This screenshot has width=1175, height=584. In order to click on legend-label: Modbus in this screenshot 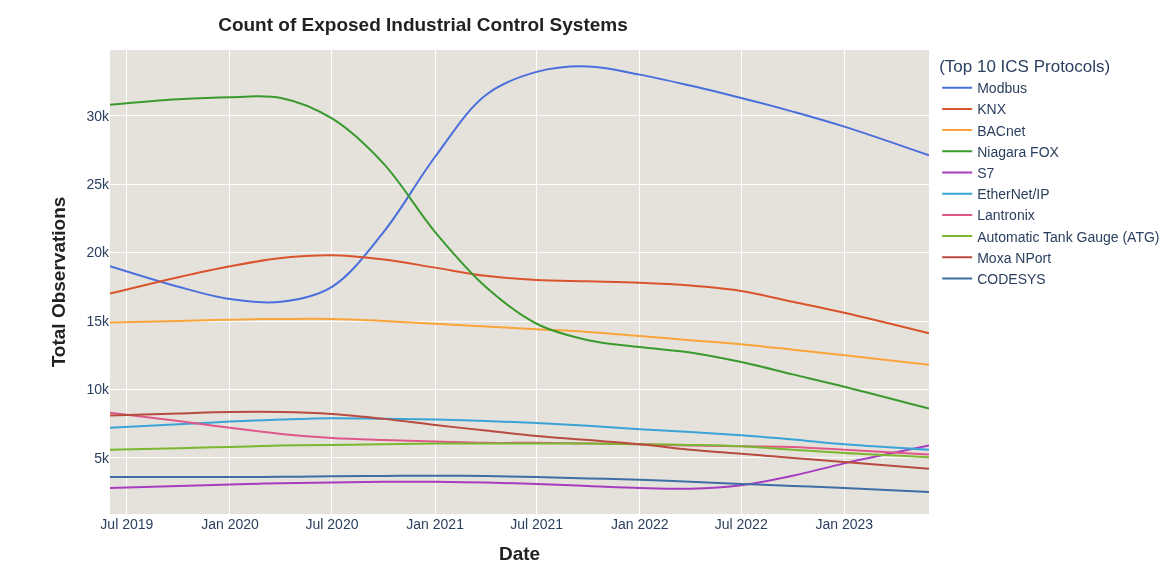, I will do `click(1002, 88)`.